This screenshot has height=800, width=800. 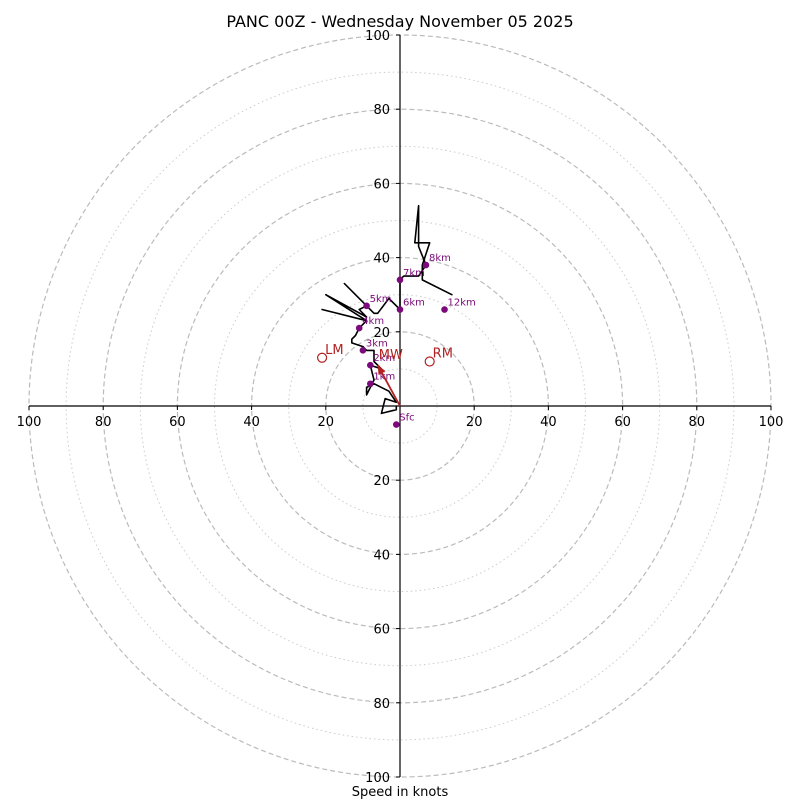 I want to click on hodograph-trace, so click(x=387, y=309).